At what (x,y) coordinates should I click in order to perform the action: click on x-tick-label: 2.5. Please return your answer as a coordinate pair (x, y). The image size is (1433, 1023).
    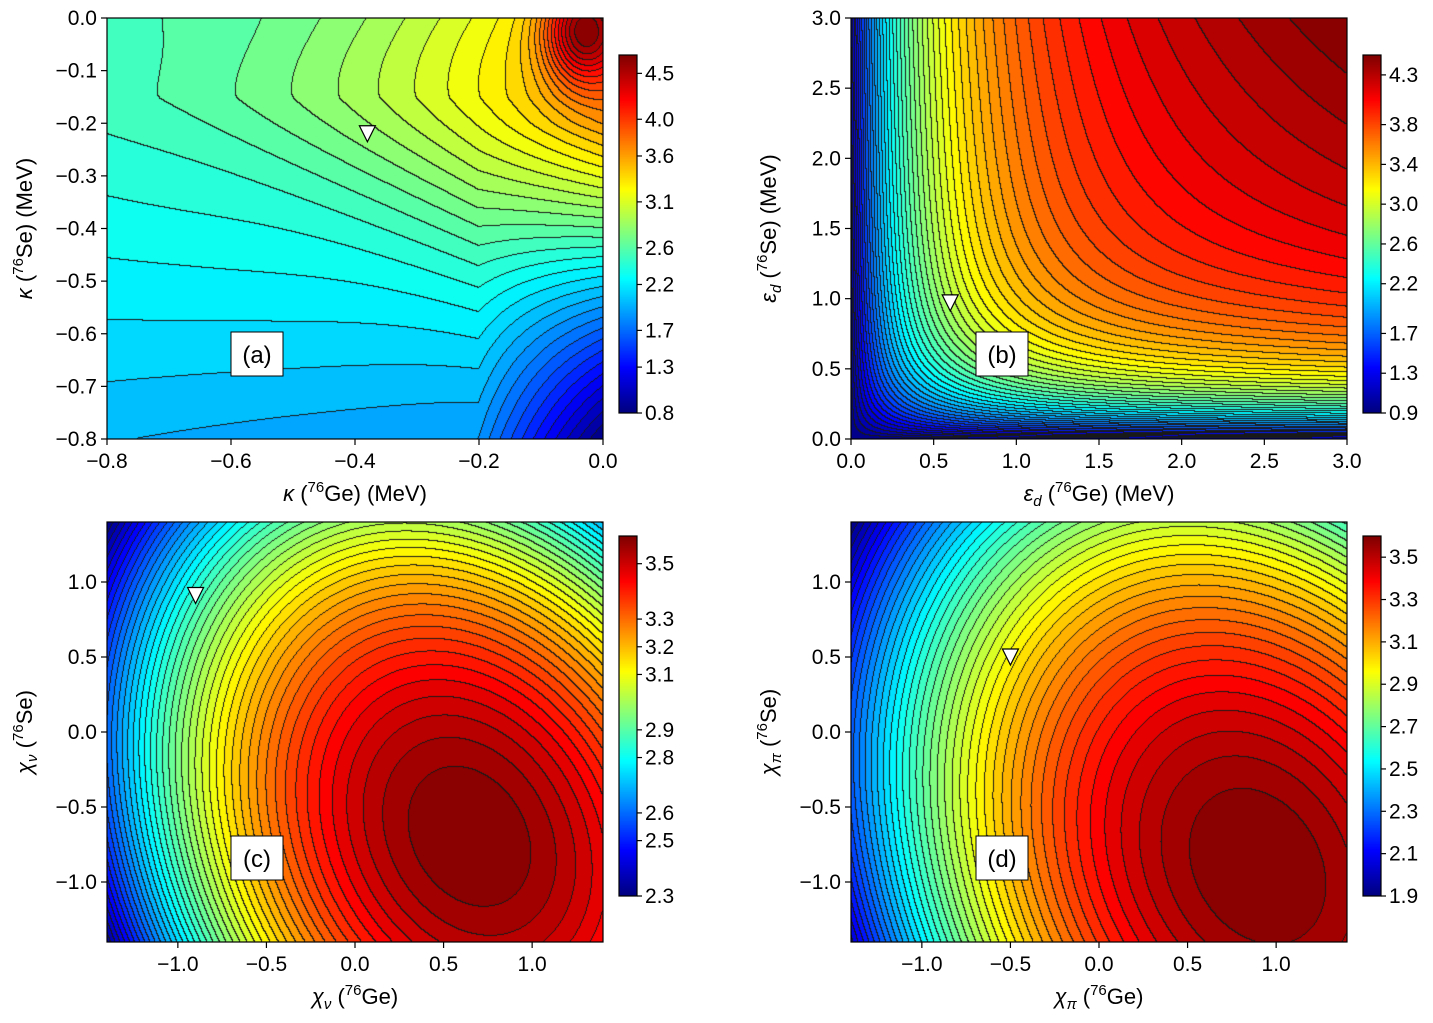
    Looking at the image, I should click on (1264, 461).